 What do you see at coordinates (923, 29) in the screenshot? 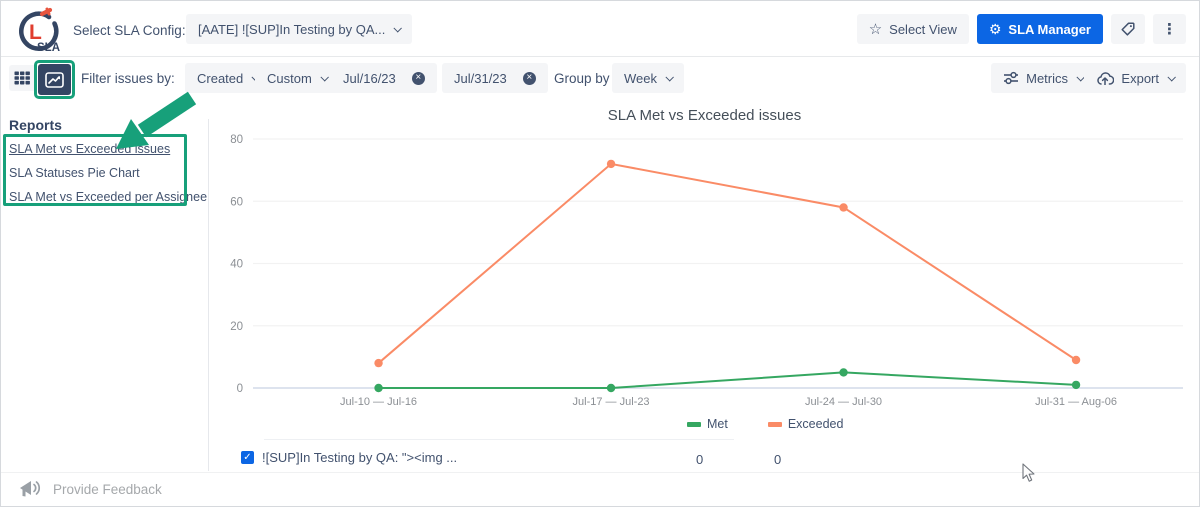
I see `select-view-label: Select View` at bounding box center [923, 29].